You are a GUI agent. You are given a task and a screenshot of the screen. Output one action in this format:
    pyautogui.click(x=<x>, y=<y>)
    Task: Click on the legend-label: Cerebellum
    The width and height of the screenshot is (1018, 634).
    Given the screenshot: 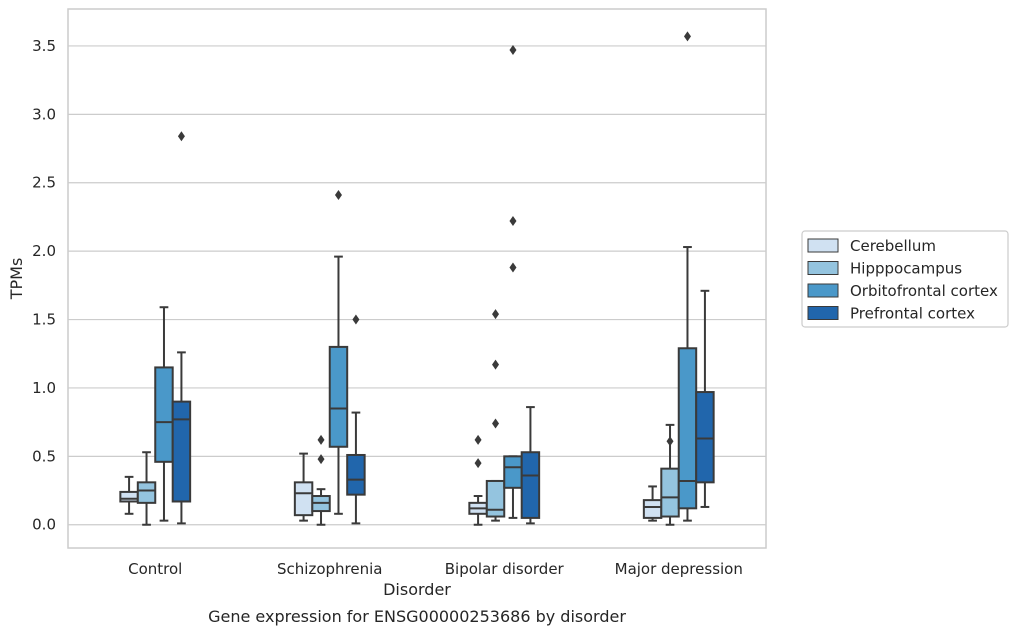 What is the action you would take?
    pyautogui.click(x=893, y=246)
    